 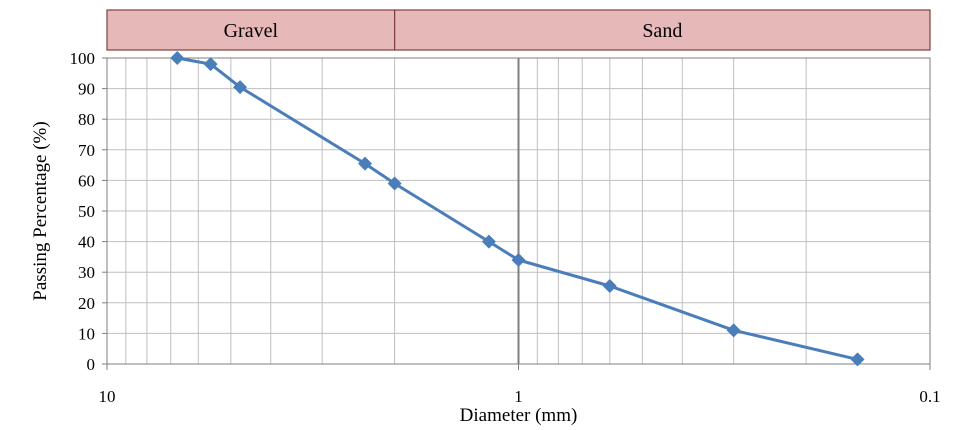 I want to click on y-tick-labels: 0 10 20 30 40 50 60 70 80 90 100, so click(x=88, y=211).